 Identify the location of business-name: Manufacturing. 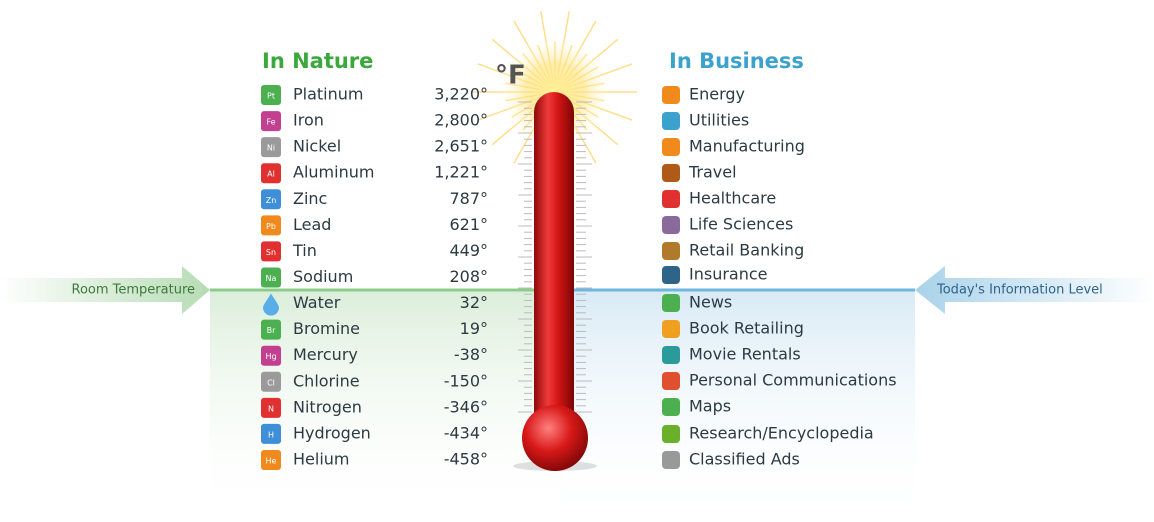
(747, 146).